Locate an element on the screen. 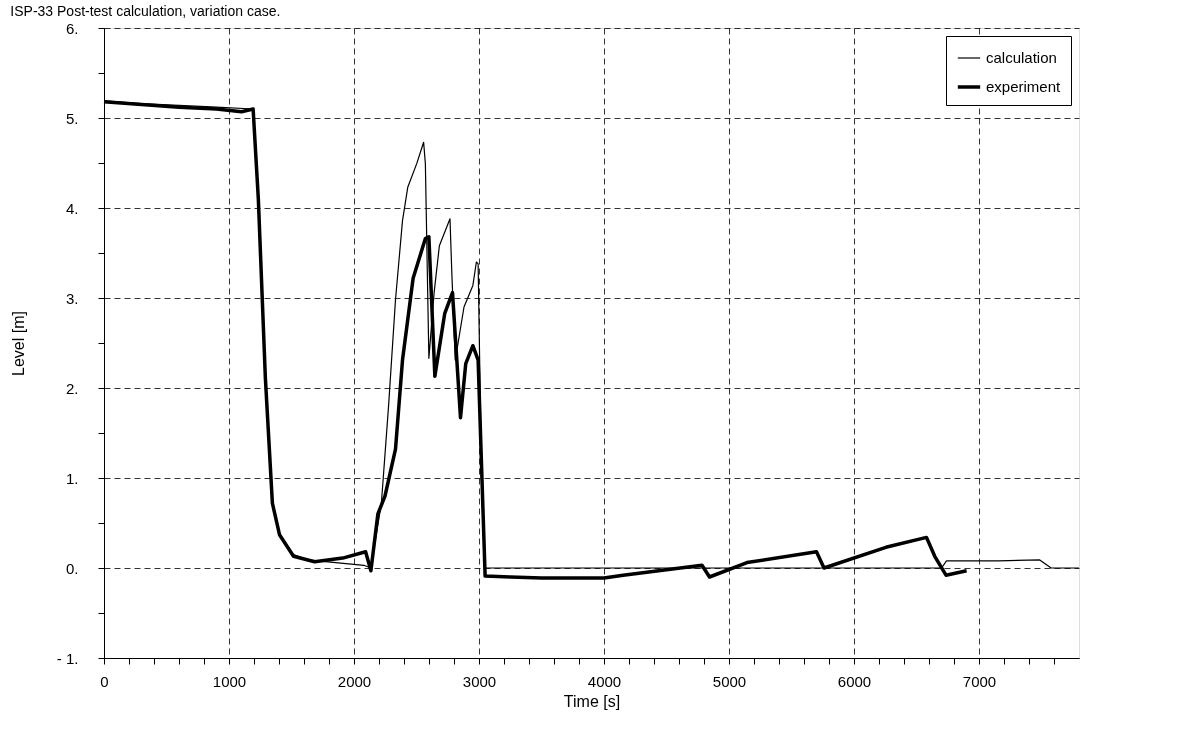 This screenshot has width=1196, height=755. y-tick-label: 2. is located at coordinates (72, 388).